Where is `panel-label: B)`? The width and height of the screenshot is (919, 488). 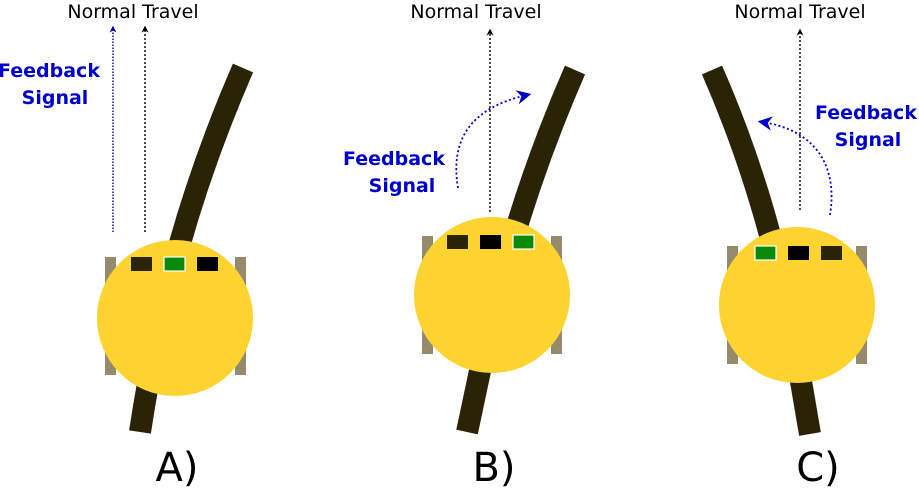 panel-label: B) is located at coordinates (493, 466).